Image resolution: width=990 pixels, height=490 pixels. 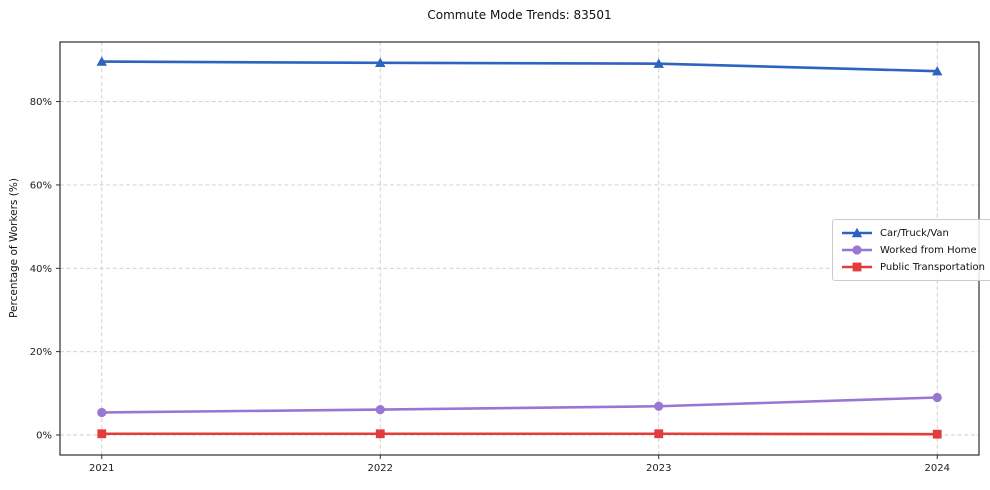 I want to click on y-tick-label: 80%, so click(x=41, y=102).